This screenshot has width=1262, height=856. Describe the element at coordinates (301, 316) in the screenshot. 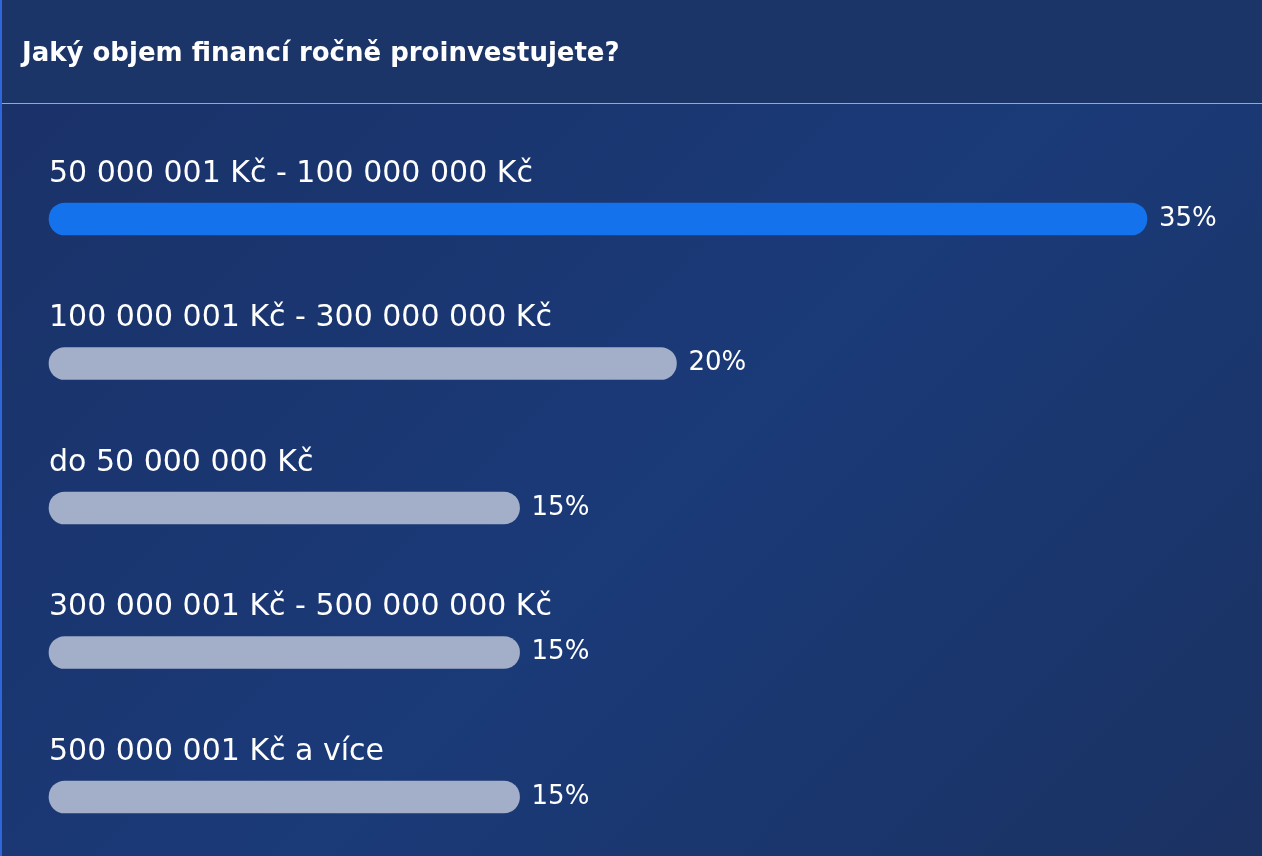

I see `y-tick-label: 100 000 001 Kč - 300 000 000 Kč` at that location.